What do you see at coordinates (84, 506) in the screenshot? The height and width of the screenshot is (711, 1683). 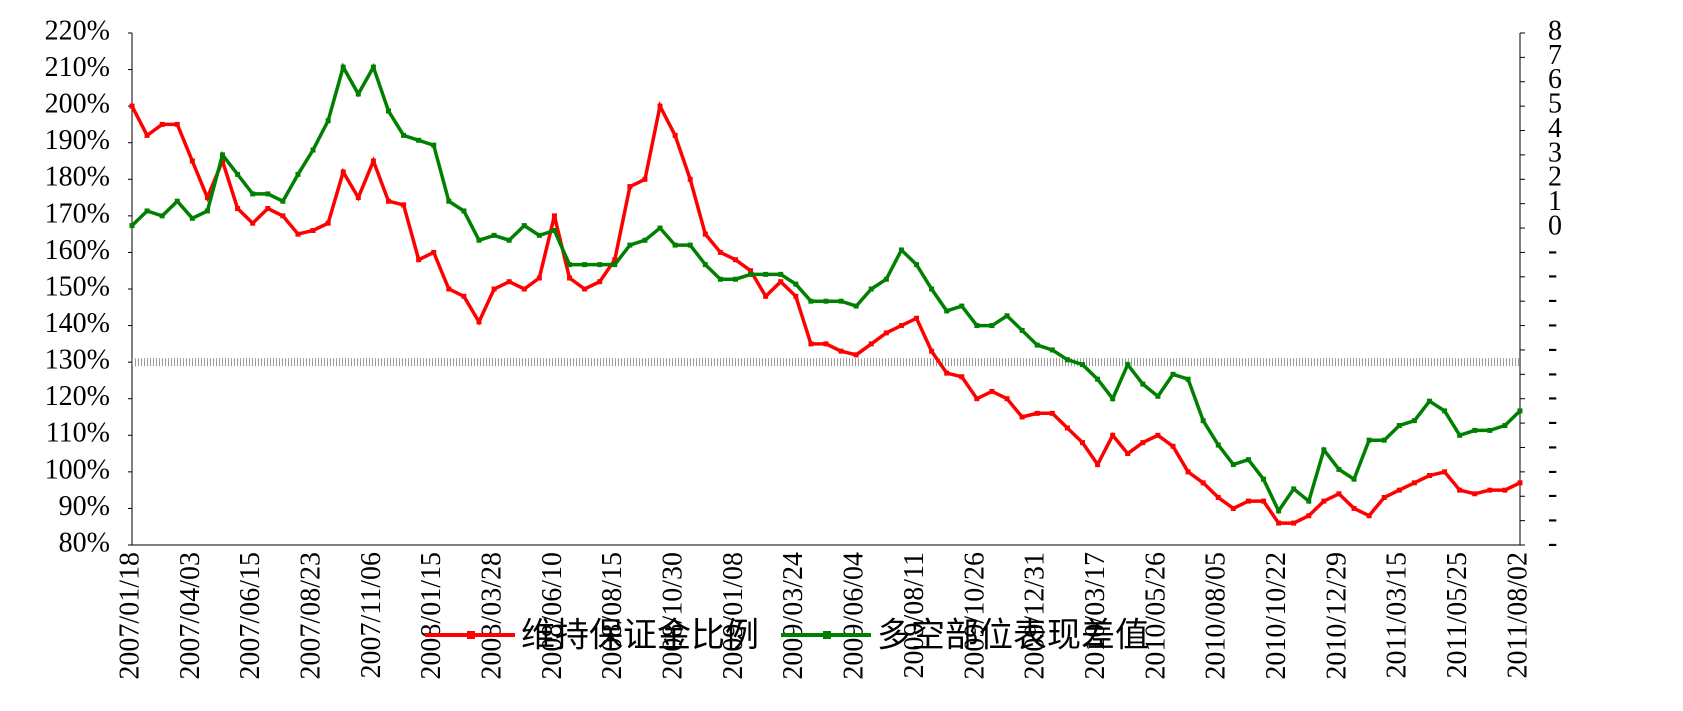 I see `y-tick-label: 90%` at bounding box center [84, 506].